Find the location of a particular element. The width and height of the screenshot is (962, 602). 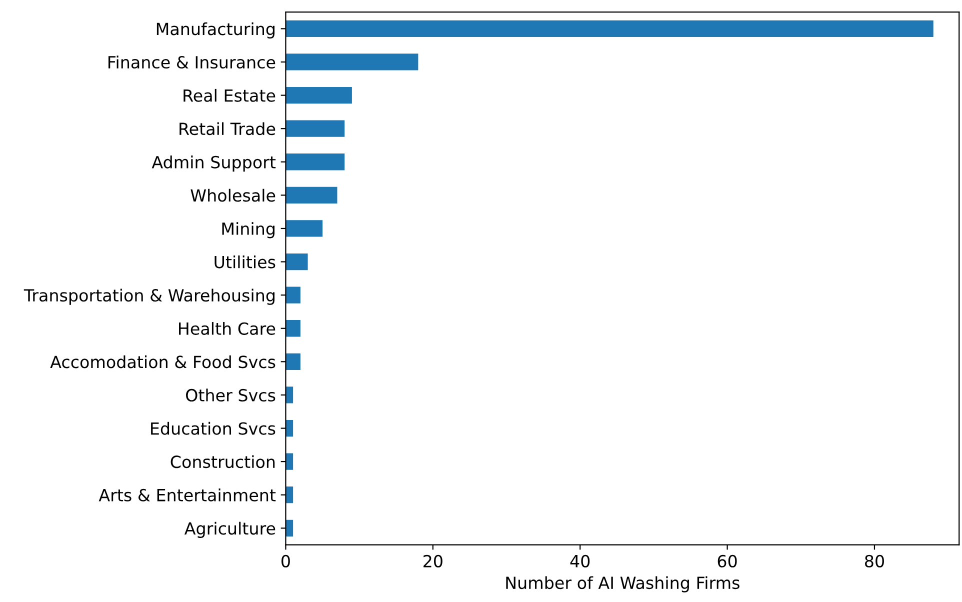

y-tick-label: Construction is located at coordinates (222, 461).